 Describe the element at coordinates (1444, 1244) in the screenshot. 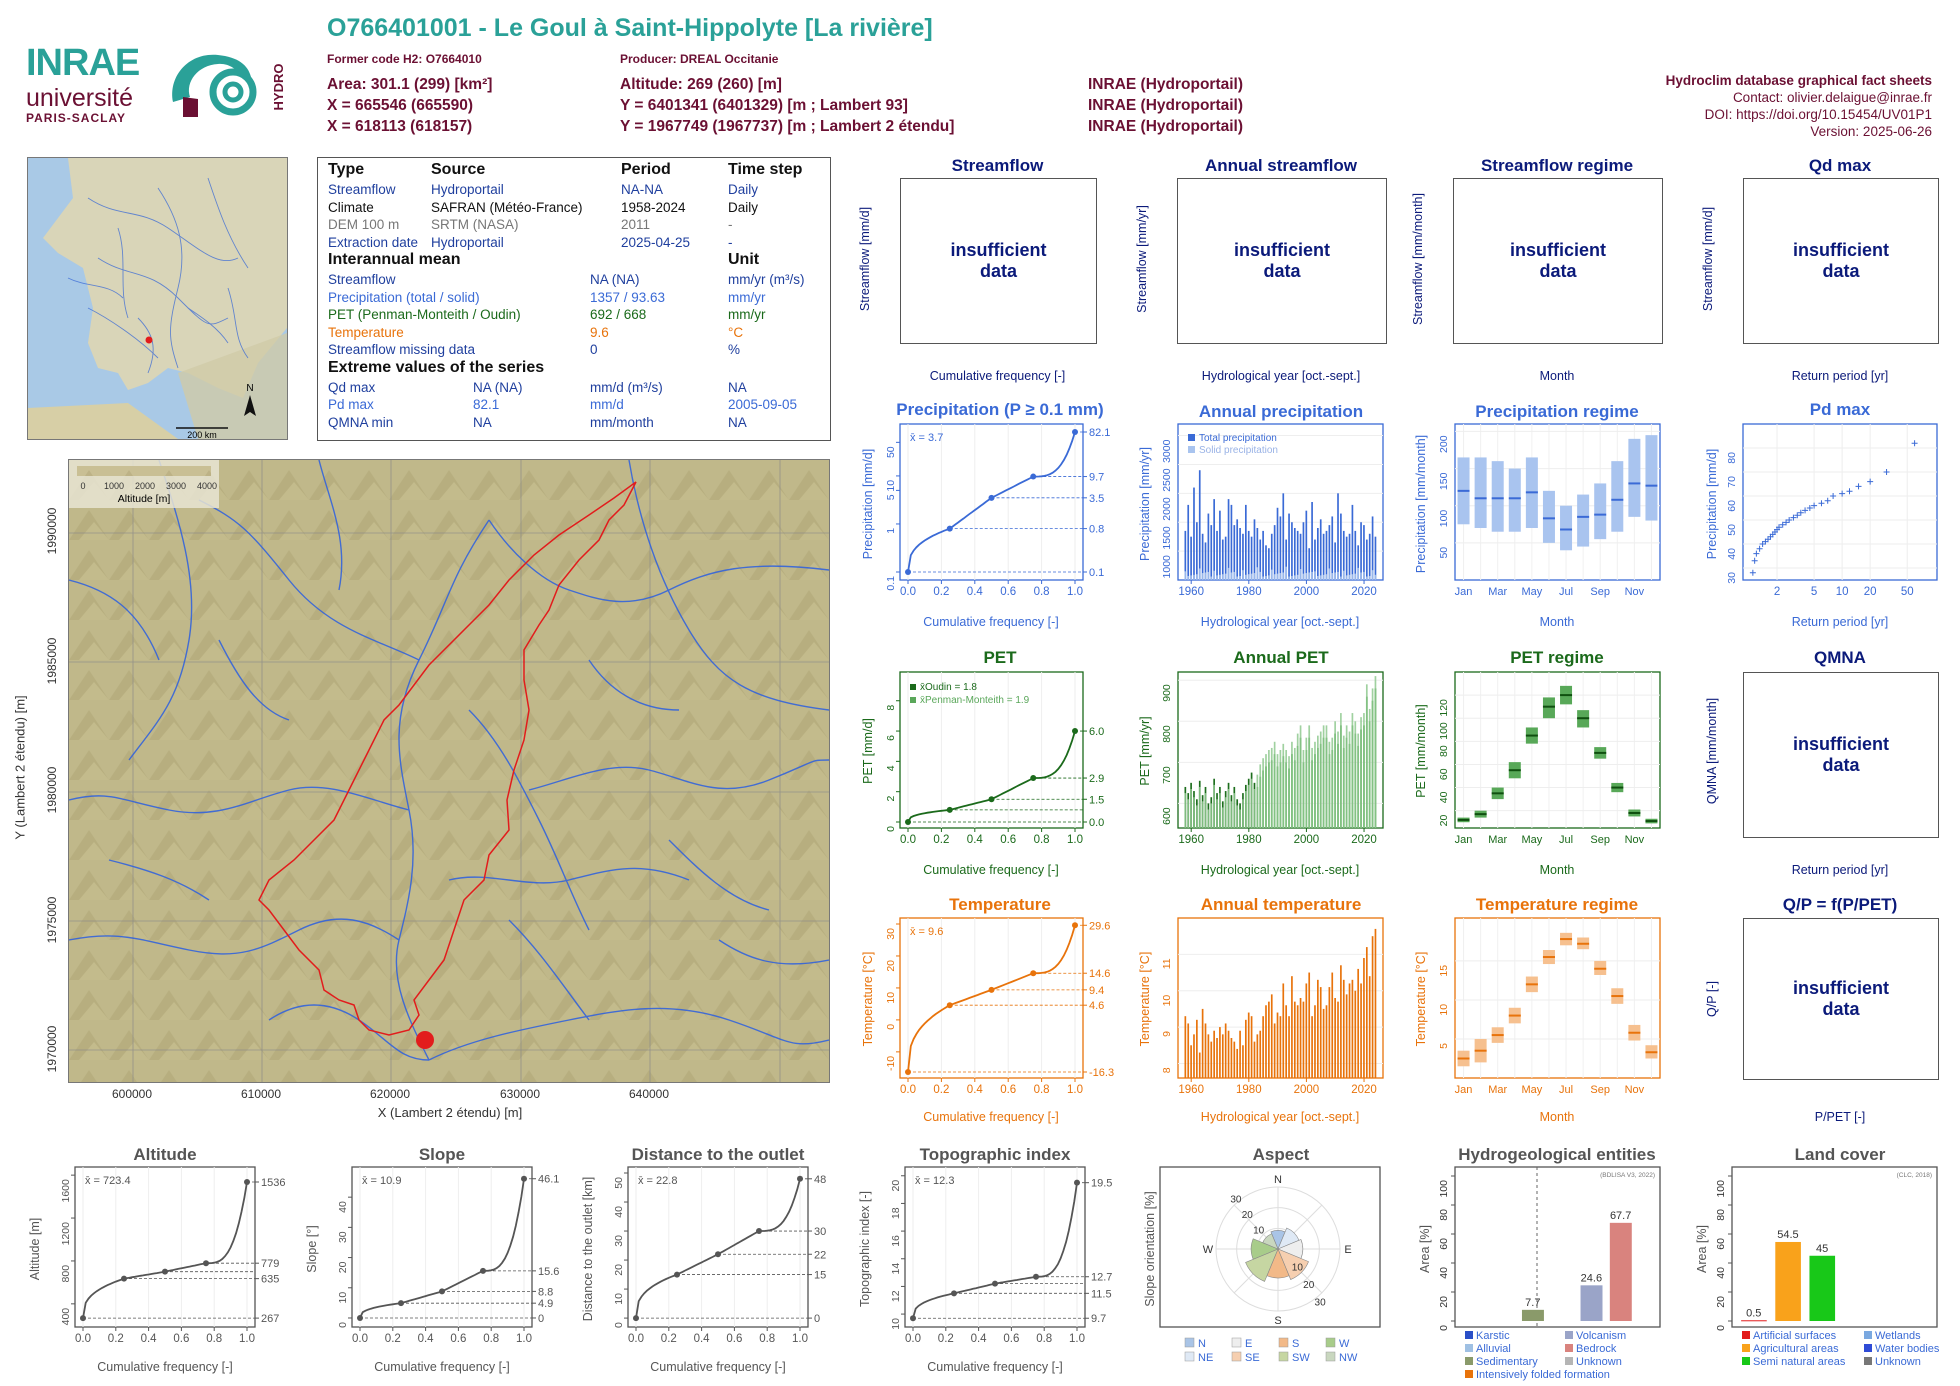

I see `y-tick-label: 60` at that location.